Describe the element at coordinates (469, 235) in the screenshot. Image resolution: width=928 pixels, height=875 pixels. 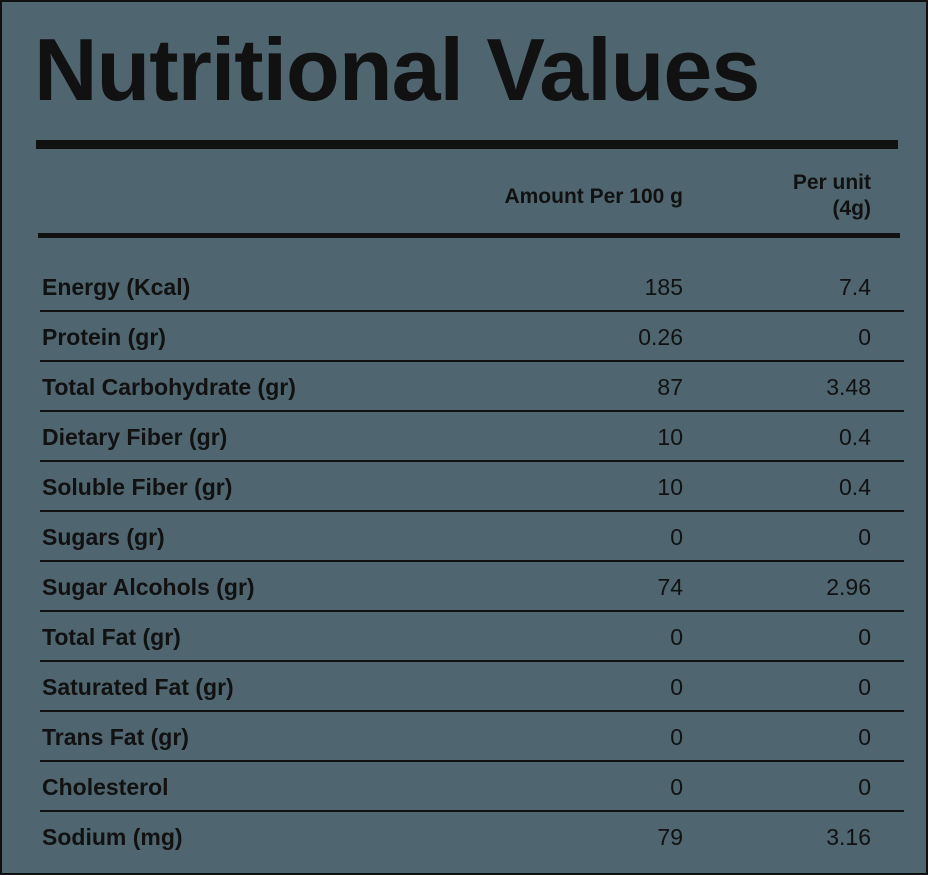
I see `header-divider` at that location.